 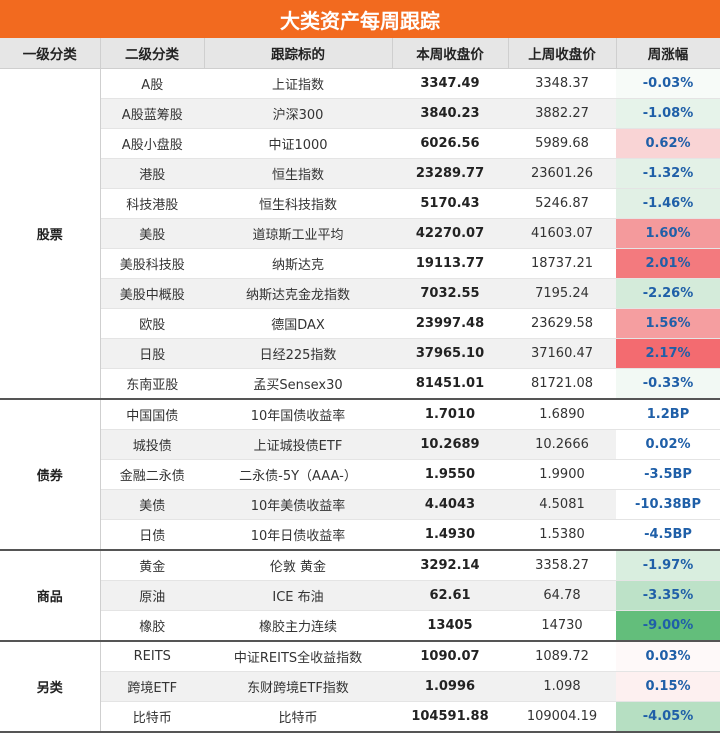 I want to click on subcategory-cell: A股, so click(x=152, y=83).